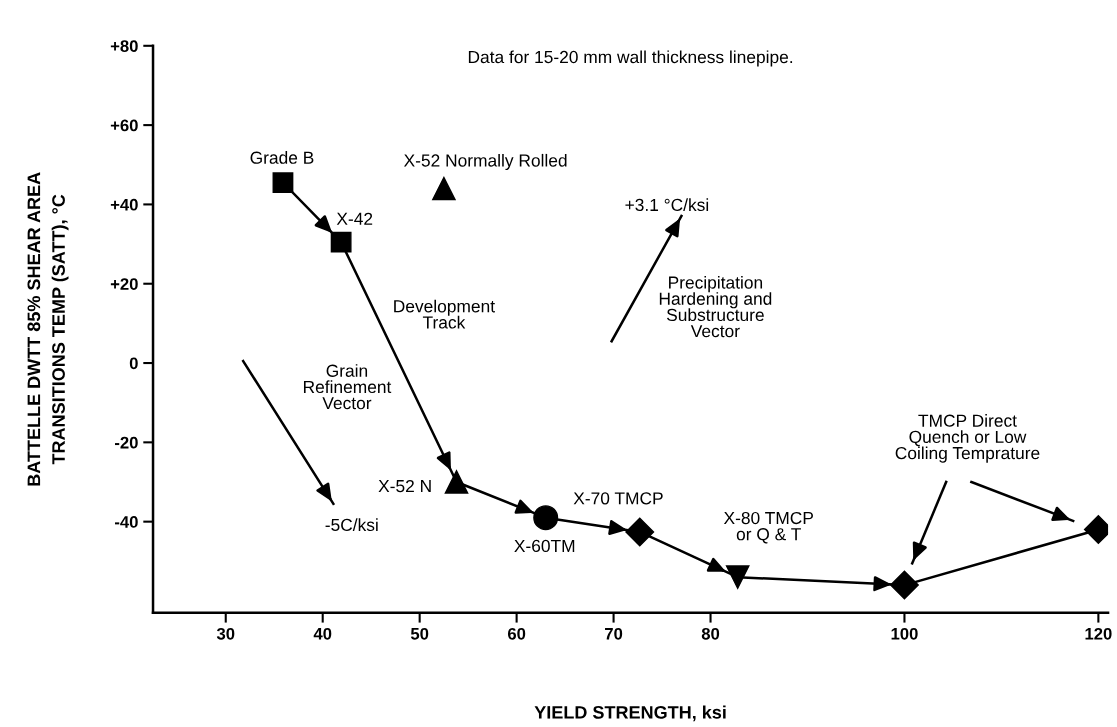  Describe the element at coordinates (444, 314) in the screenshot. I see `annotation: Development Track` at that location.